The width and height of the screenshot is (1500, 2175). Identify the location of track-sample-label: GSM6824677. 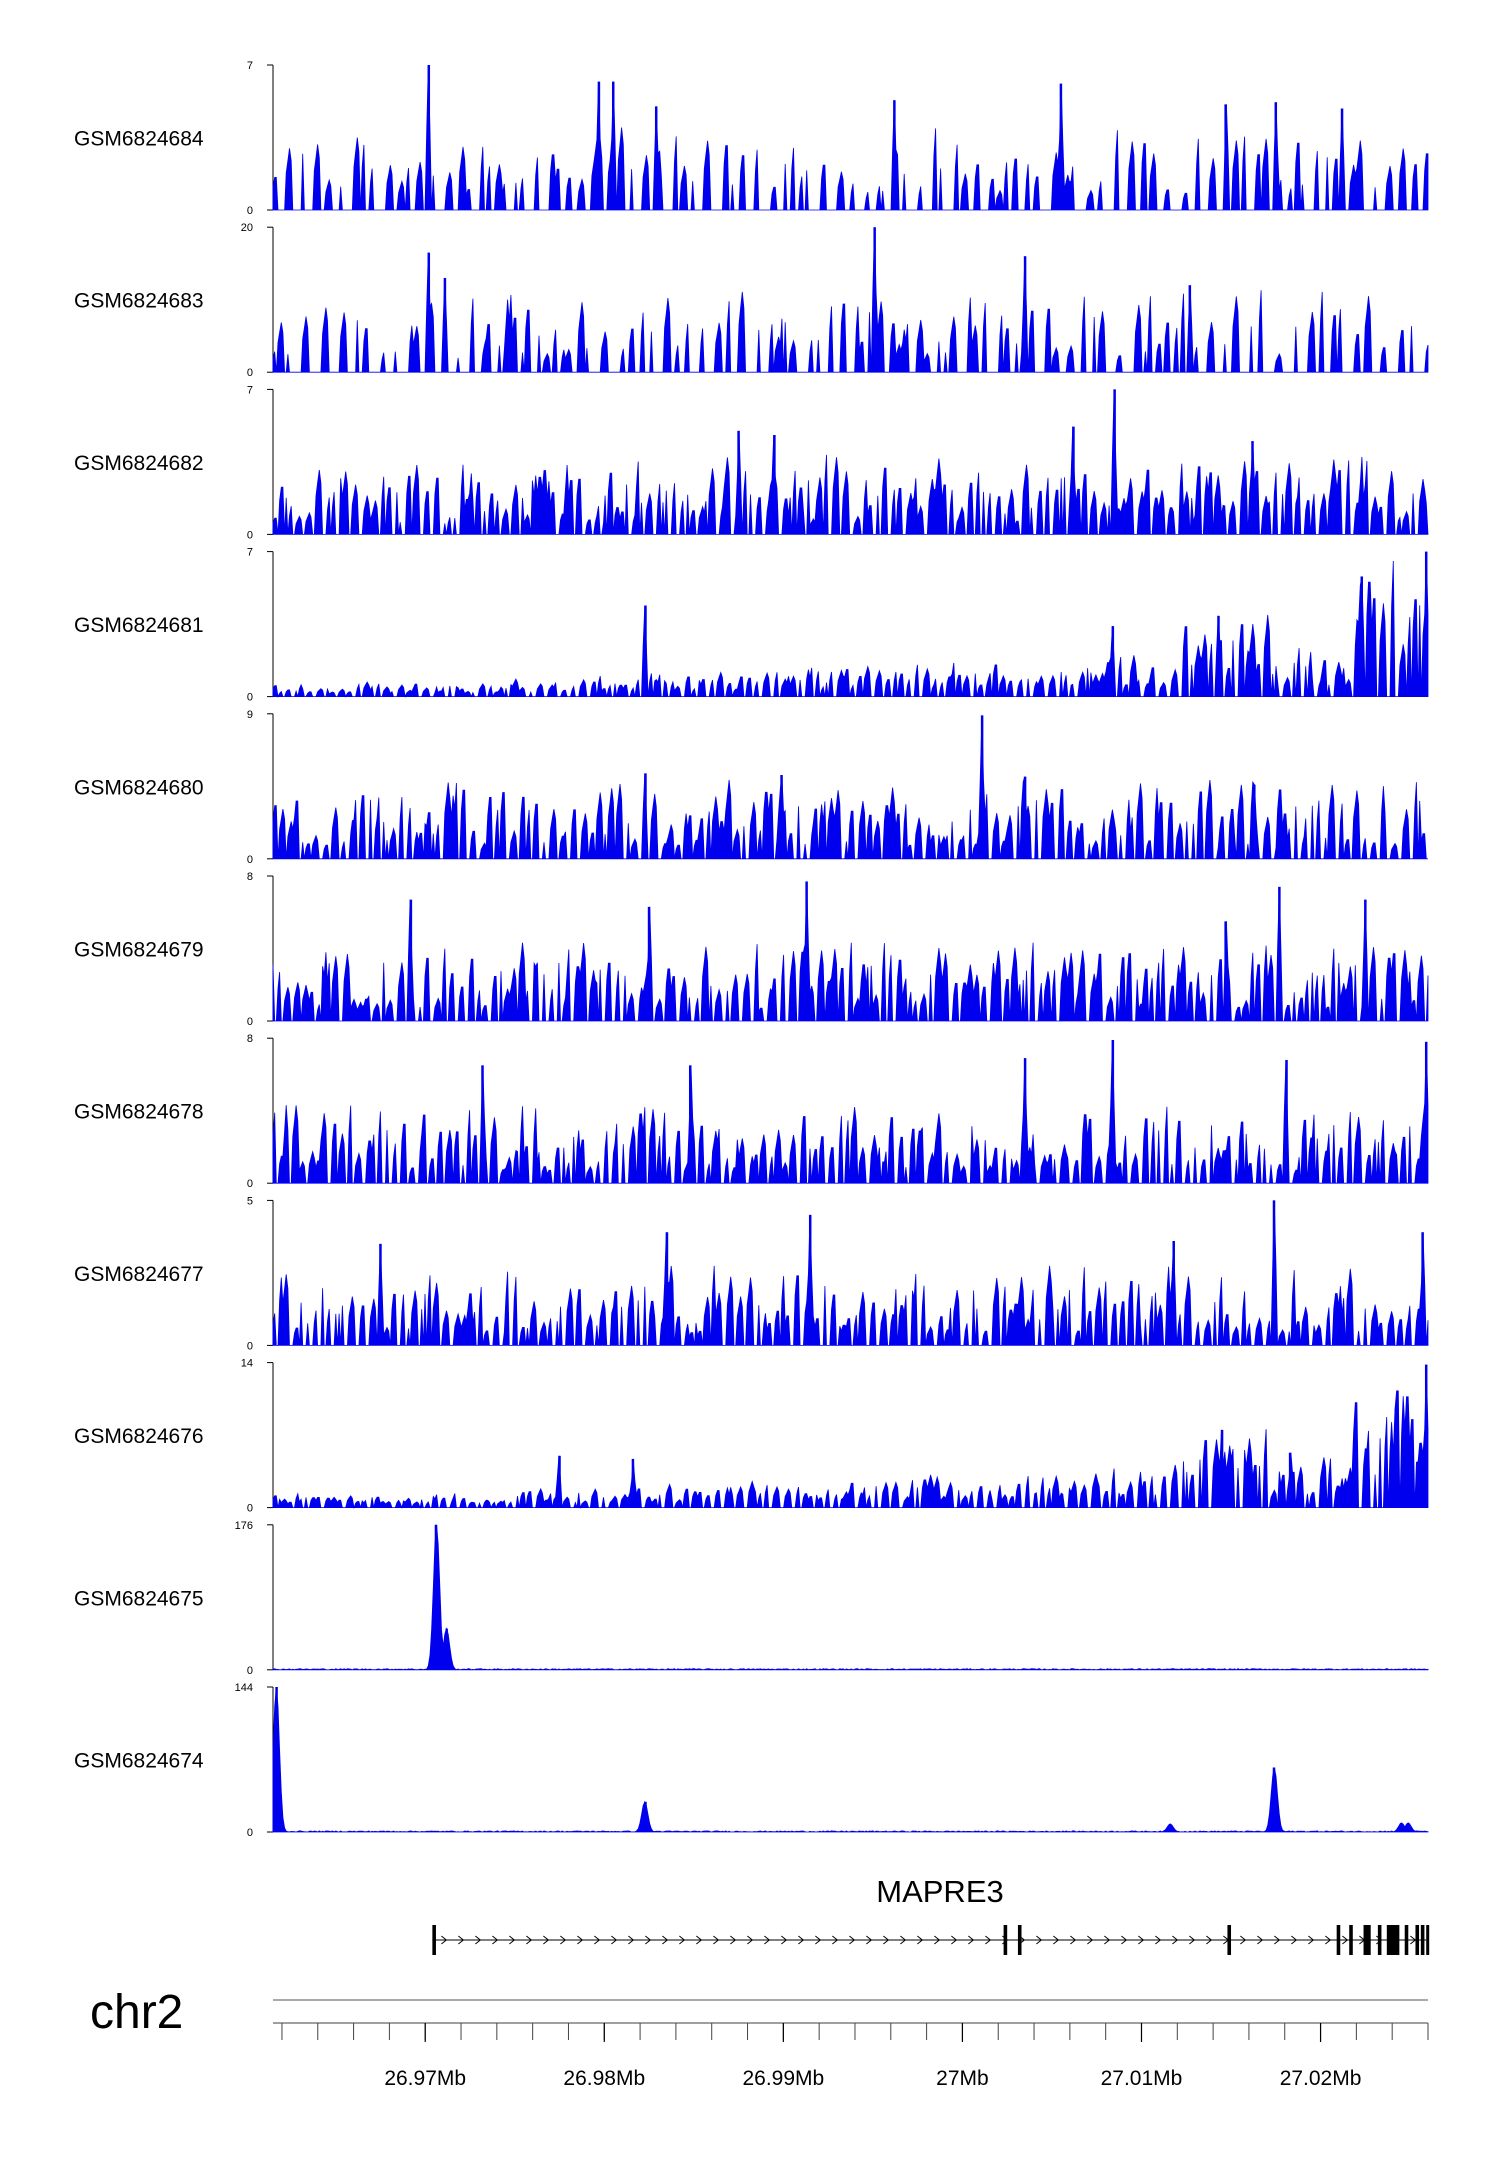
(139, 1274).